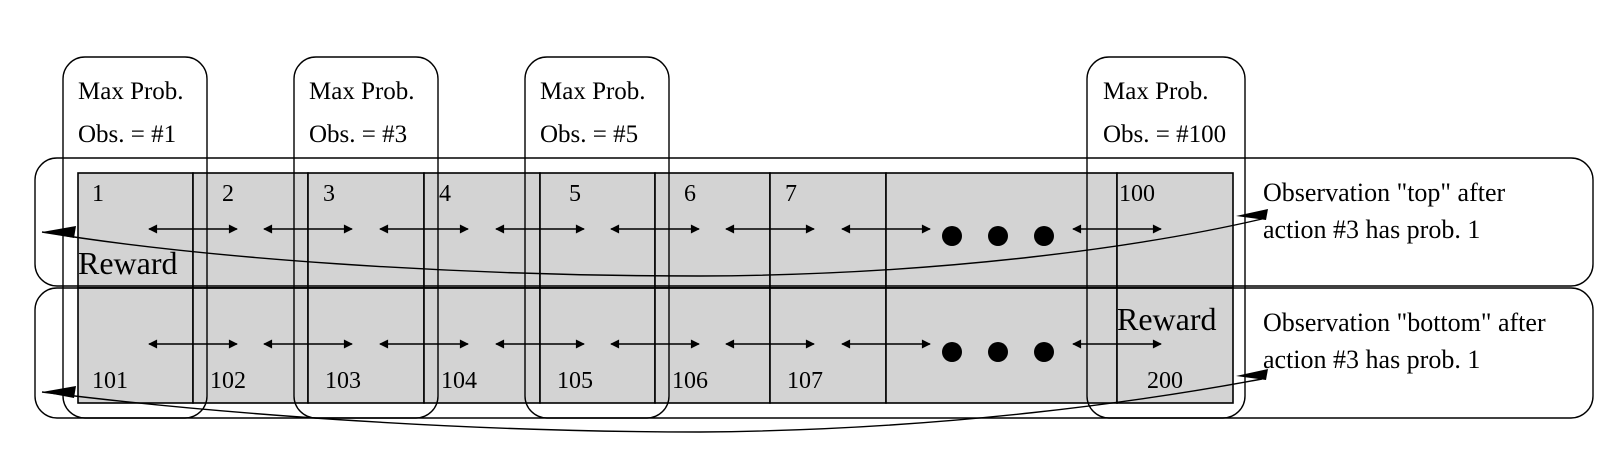 This screenshot has height=468, width=1624. What do you see at coordinates (131, 91) in the screenshot?
I see `obs-group-1-line1: Max Prob.` at bounding box center [131, 91].